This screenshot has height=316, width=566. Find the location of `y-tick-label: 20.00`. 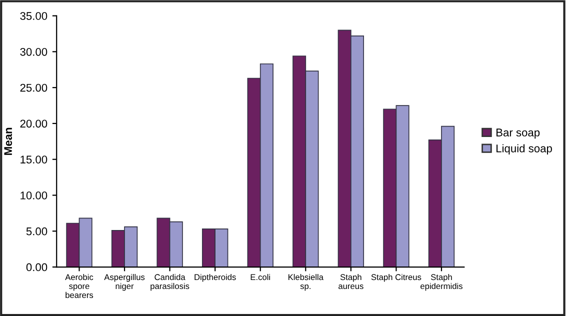

y-tick-label: 20.00 is located at coordinates (34, 124).